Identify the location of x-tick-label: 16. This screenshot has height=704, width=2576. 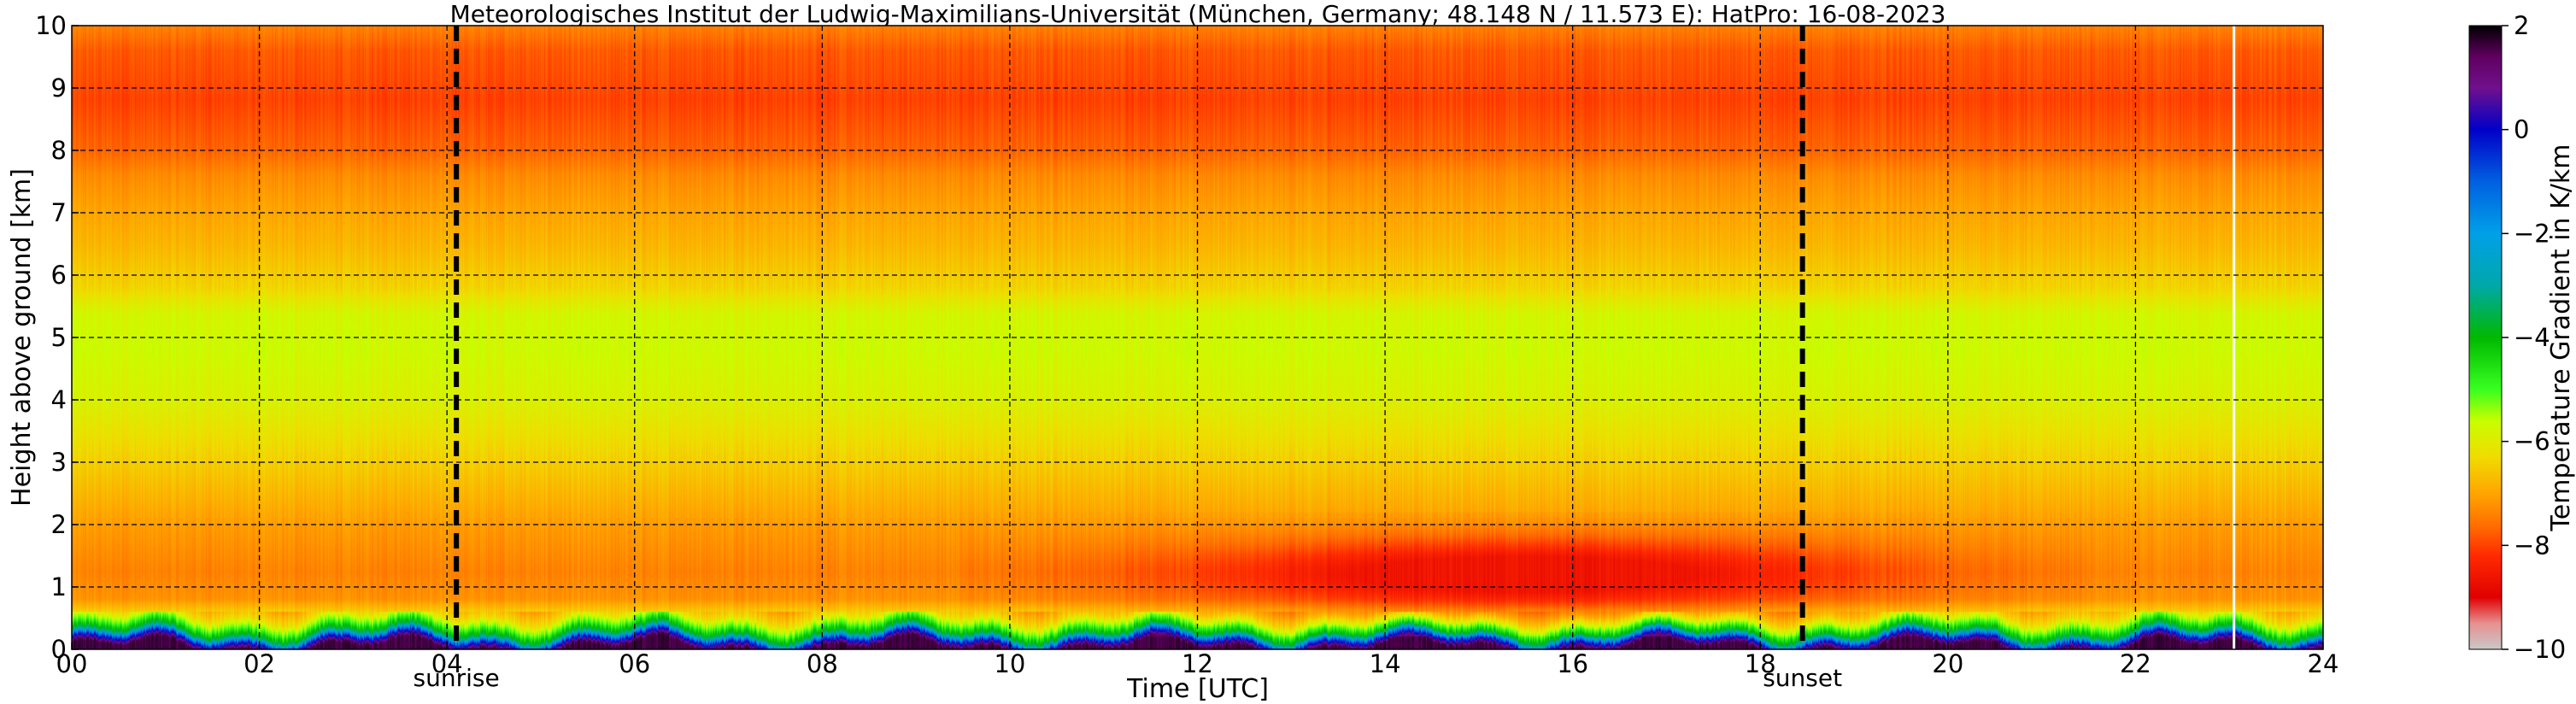
(1572, 663).